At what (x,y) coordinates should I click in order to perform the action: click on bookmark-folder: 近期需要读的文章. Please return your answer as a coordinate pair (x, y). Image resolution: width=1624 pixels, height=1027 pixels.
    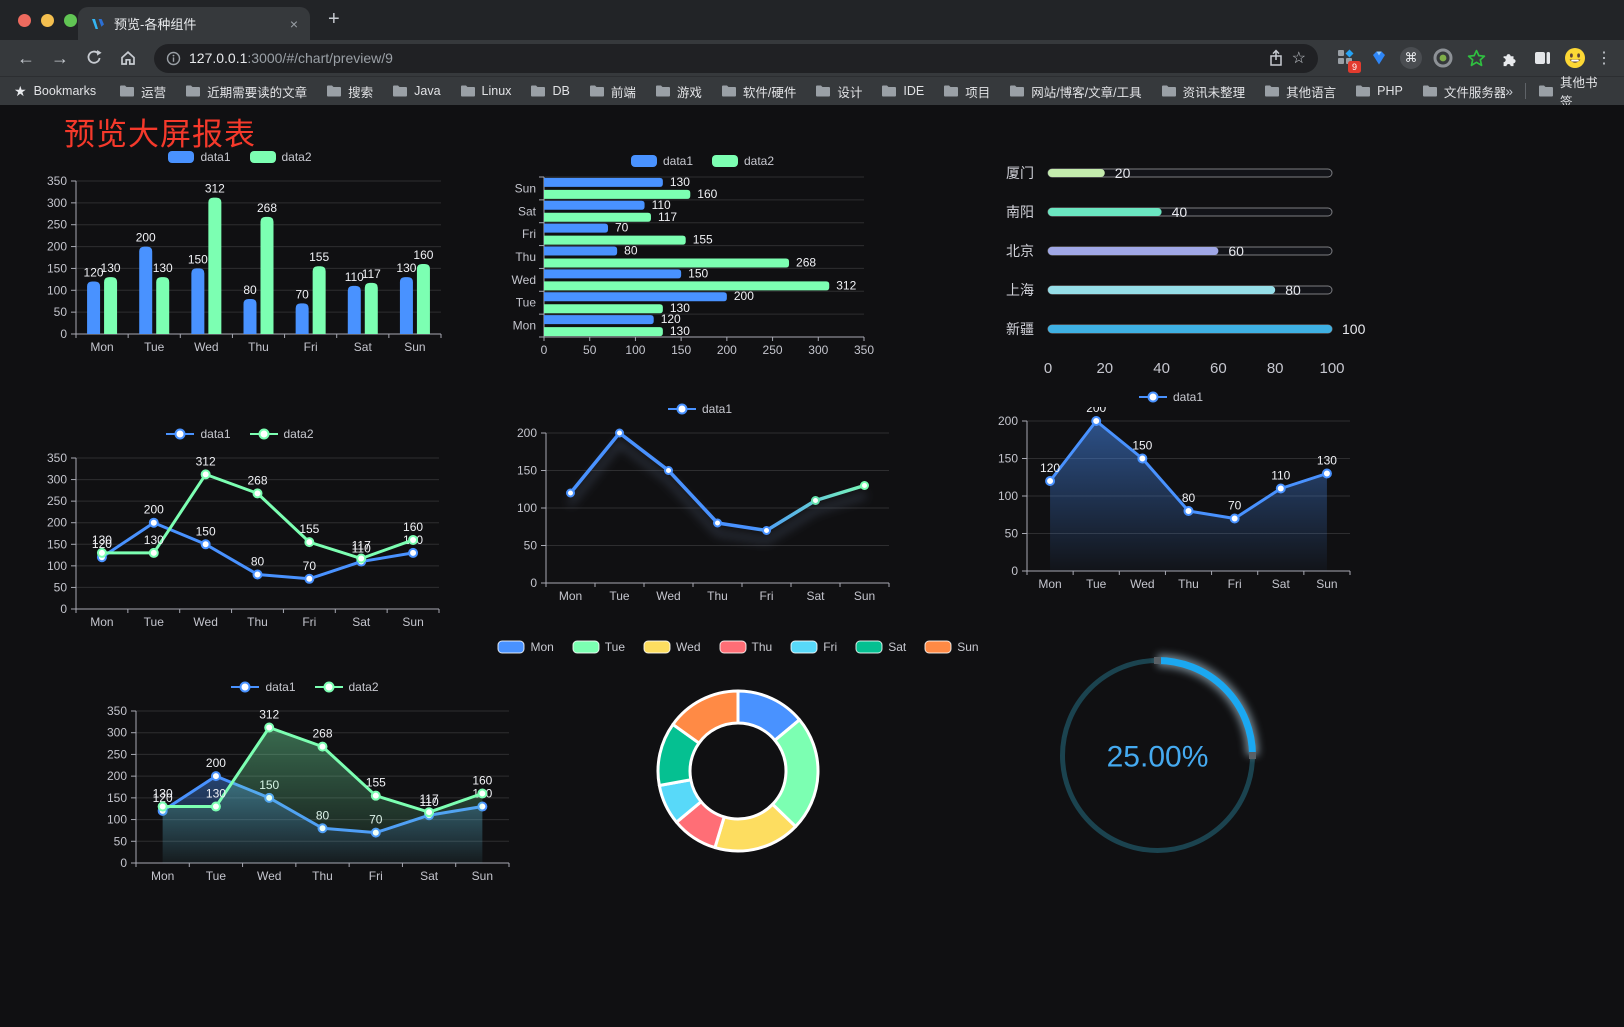
    Looking at the image, I should click on (246, 91).